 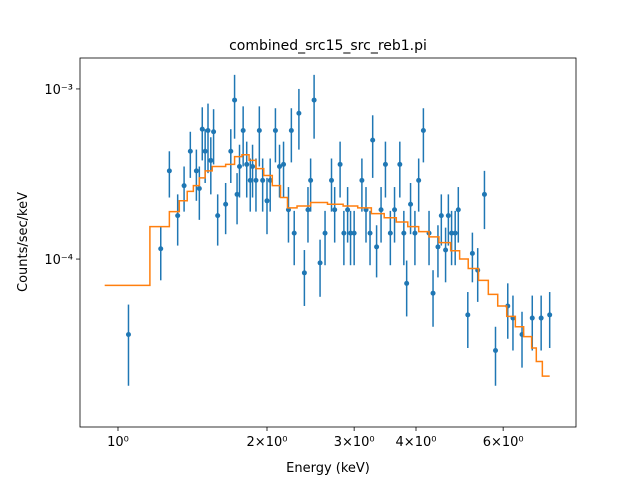 What do you see at coordinates (416, 442) in the screenshot?
I see `x-tick-label: 4×10⁰` at bounding box center [416, 442].